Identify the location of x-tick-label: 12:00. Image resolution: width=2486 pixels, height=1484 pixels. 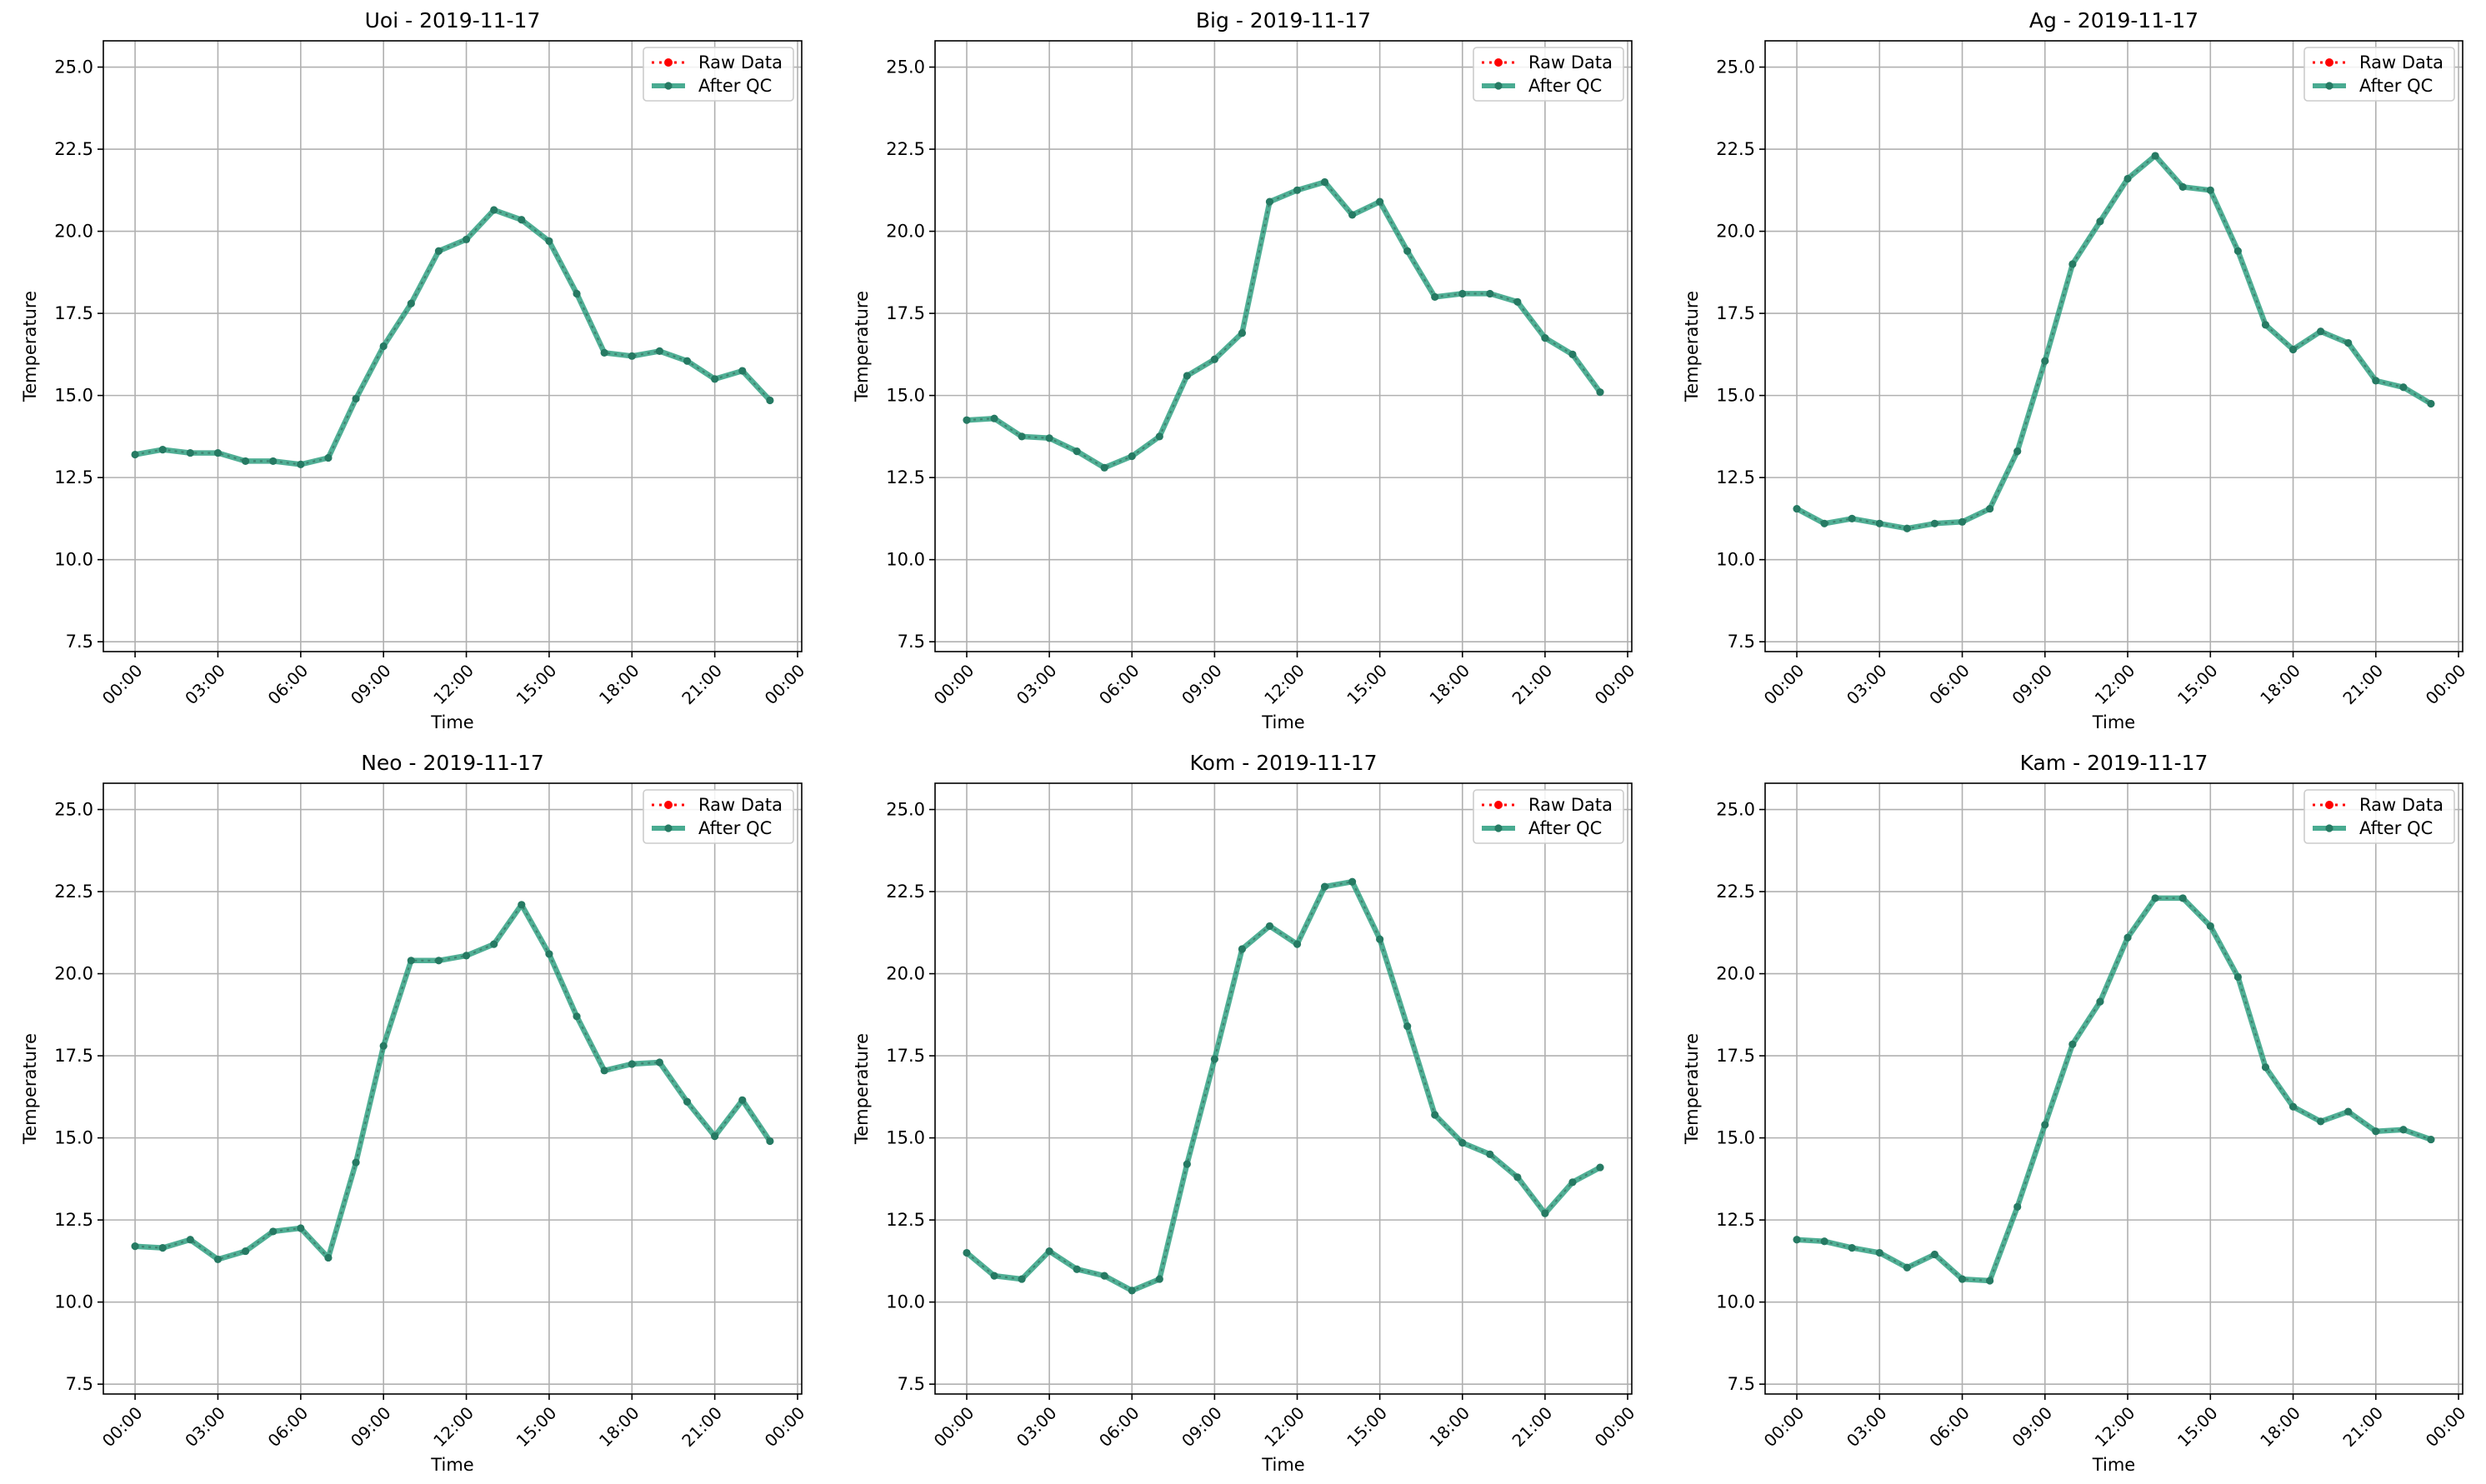
(453, 684).